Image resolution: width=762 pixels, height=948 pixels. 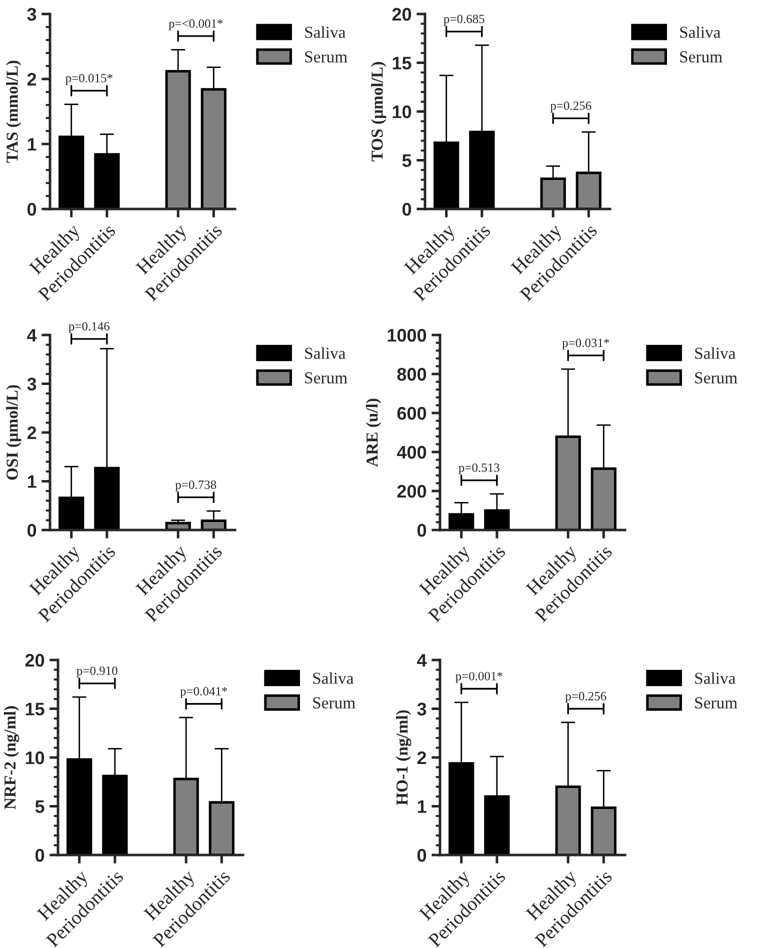 What do you see at coordinates (178, 526) in the screenshot?
I see `bar` at bounding box center [178, 526].